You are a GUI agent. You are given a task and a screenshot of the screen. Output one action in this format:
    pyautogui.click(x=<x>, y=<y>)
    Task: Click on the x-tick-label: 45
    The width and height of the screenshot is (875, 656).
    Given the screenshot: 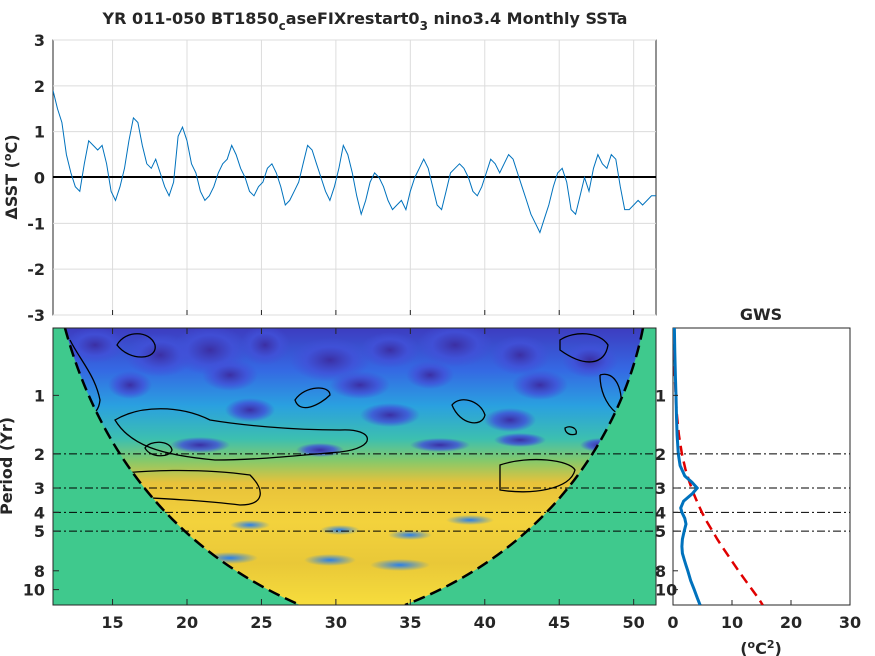 What is the action you would take?
    pyautogui.click(x=559, y=622)
    